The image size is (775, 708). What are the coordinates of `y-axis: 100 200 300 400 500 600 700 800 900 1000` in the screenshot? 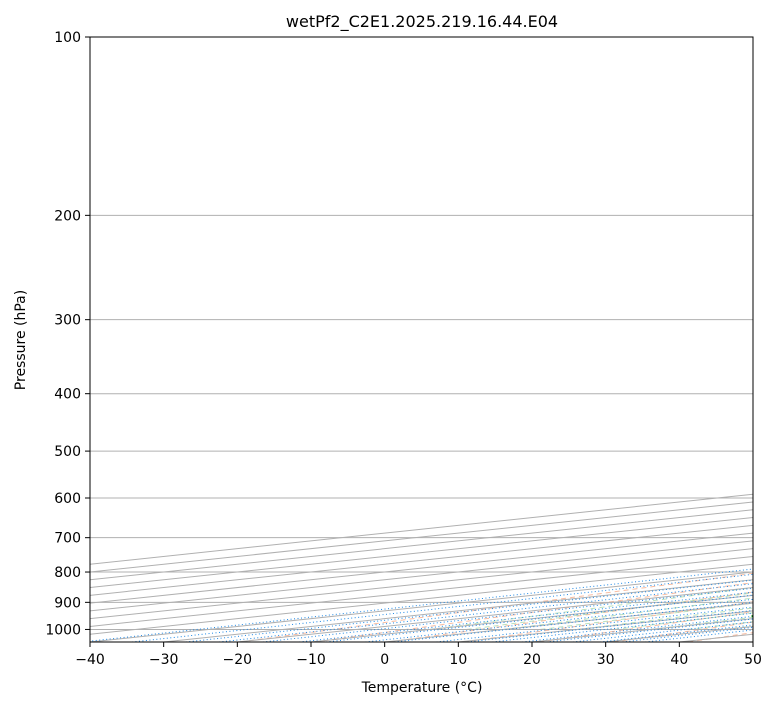 It's located at (67, 334).